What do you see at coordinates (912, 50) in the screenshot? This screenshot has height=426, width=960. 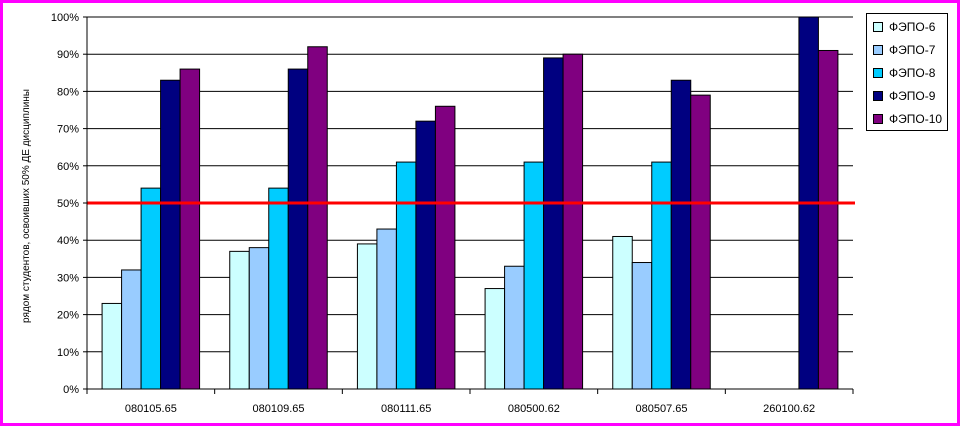 I see `legend-label: ФЭПО-7` at bounding box center [912, 50].